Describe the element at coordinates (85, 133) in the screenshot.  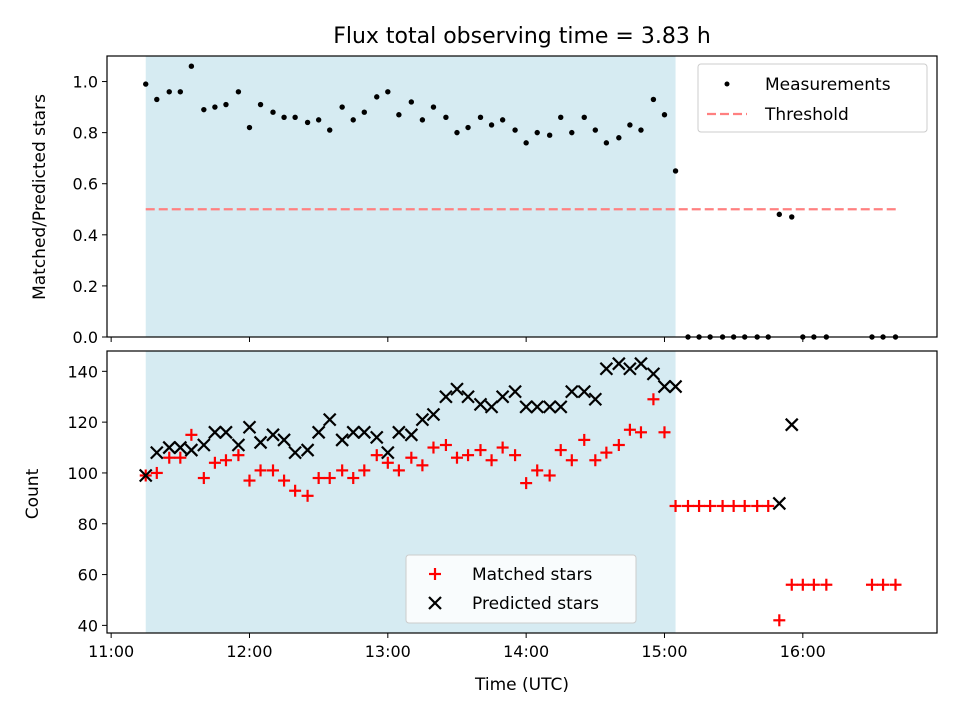
I see `y-tick-label: 0.8` at that location.